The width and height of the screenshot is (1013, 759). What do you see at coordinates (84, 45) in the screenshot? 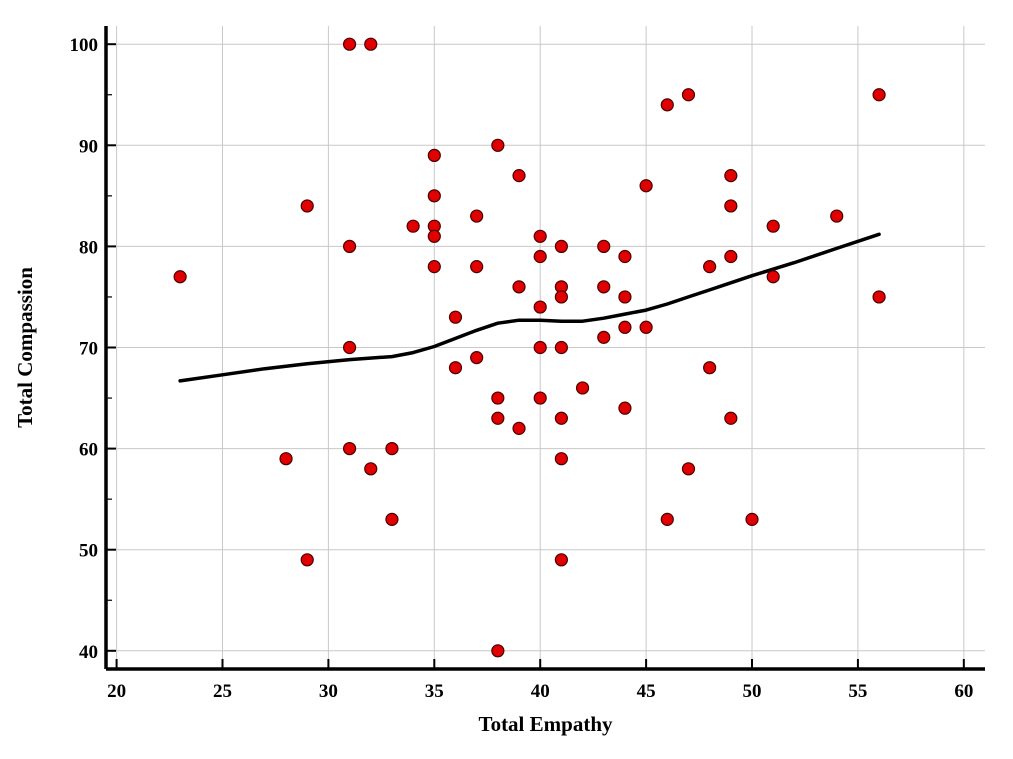
I see `y-tick-label: 100` at bounding box center [84, 45].